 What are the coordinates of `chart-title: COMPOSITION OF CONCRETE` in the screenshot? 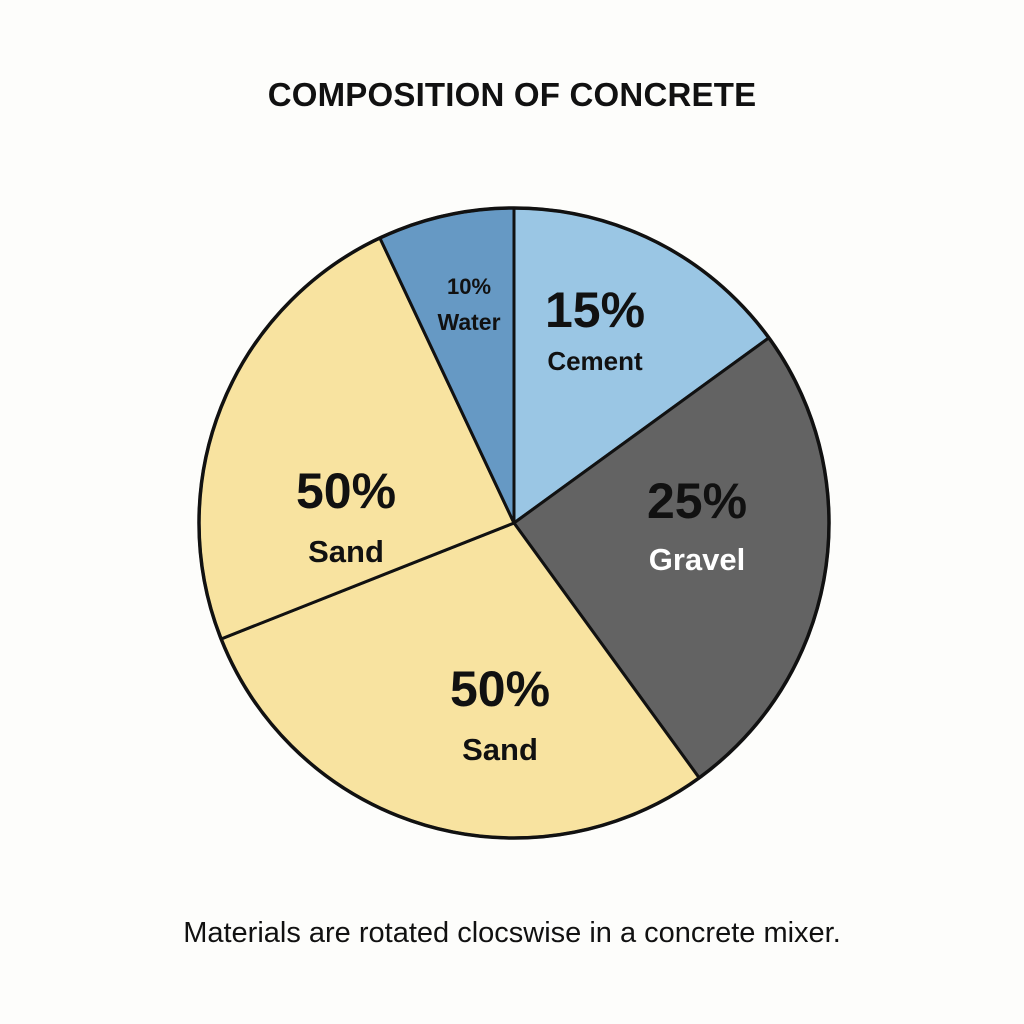 It's located at (512, 94).